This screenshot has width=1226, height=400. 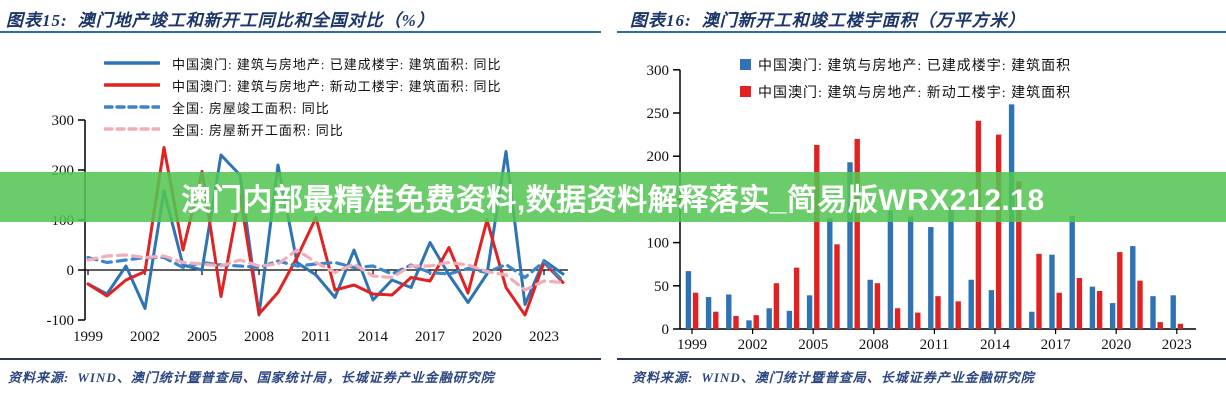 I want to click on legend-item: 全国: 房屋竣工面积: 同比, so click(x=302, y=107).